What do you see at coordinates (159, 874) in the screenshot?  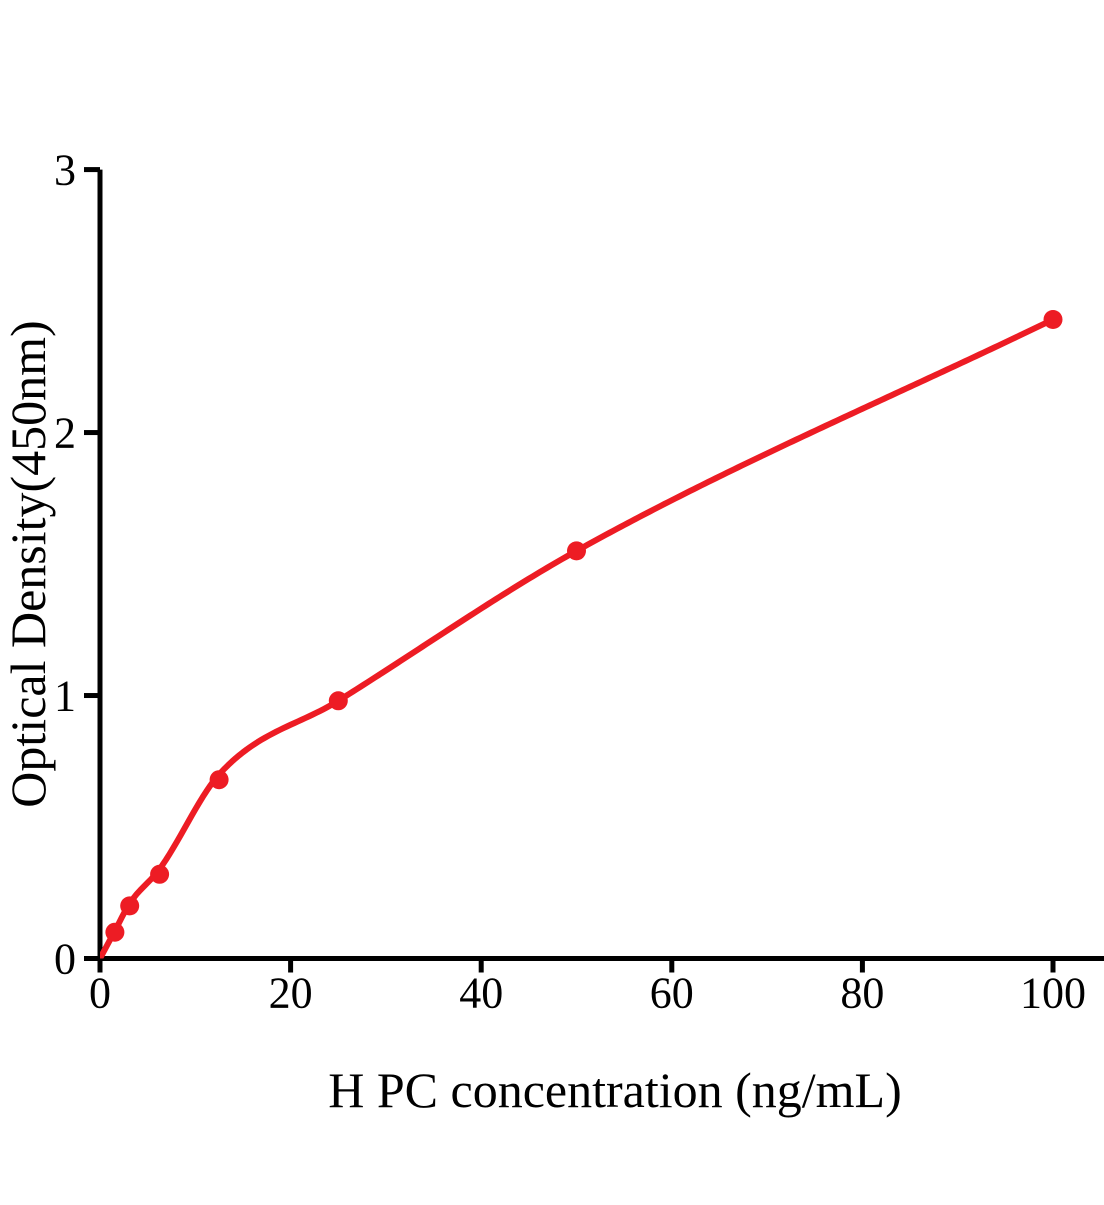 I see `data-point-6.25` at bounding box center [159, 874].